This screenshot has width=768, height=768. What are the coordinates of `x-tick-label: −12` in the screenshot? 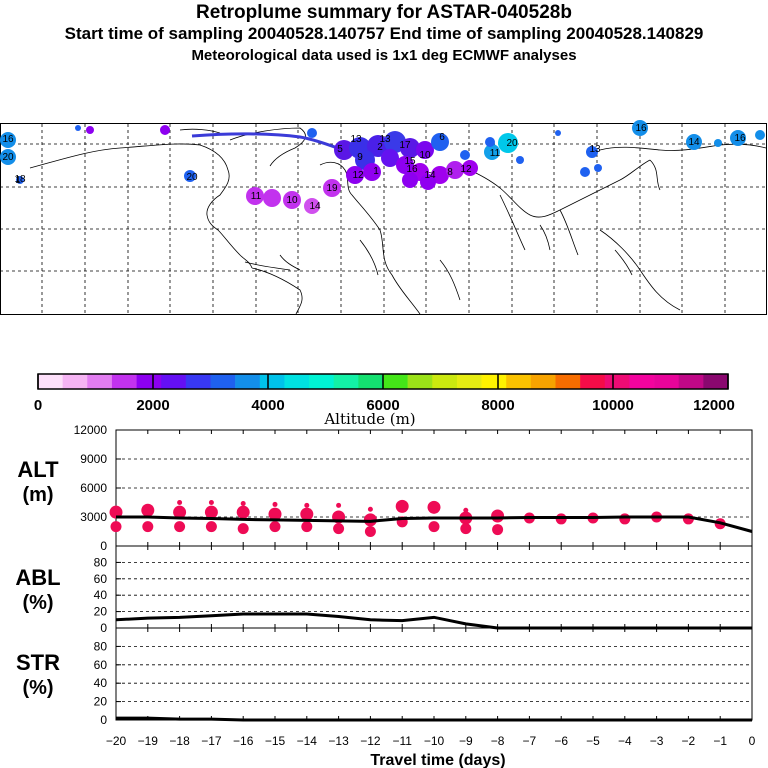 It's located at (370, 741).